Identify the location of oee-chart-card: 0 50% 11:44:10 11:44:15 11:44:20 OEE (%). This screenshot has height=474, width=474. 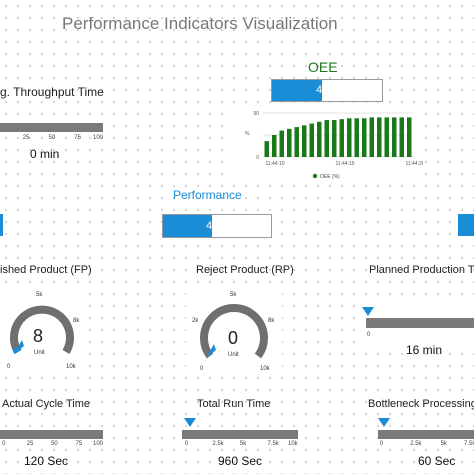
(329, 145).